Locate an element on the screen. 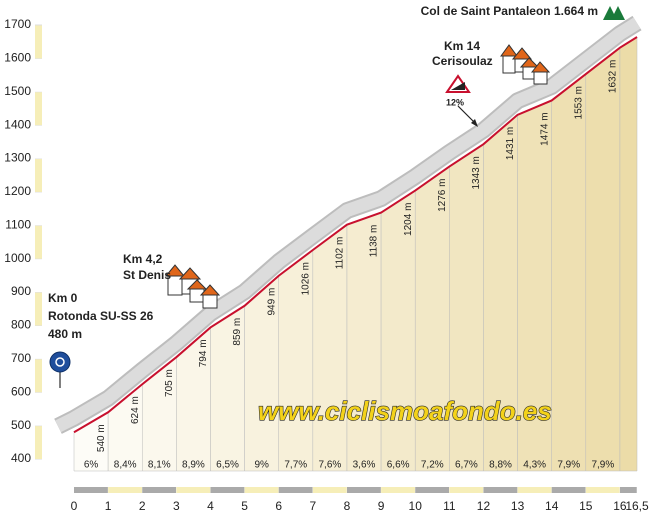 Image resolution: width=650 pixels, height=517 pixels. x-tick-label: 10 is located at coordinates (416, 506).